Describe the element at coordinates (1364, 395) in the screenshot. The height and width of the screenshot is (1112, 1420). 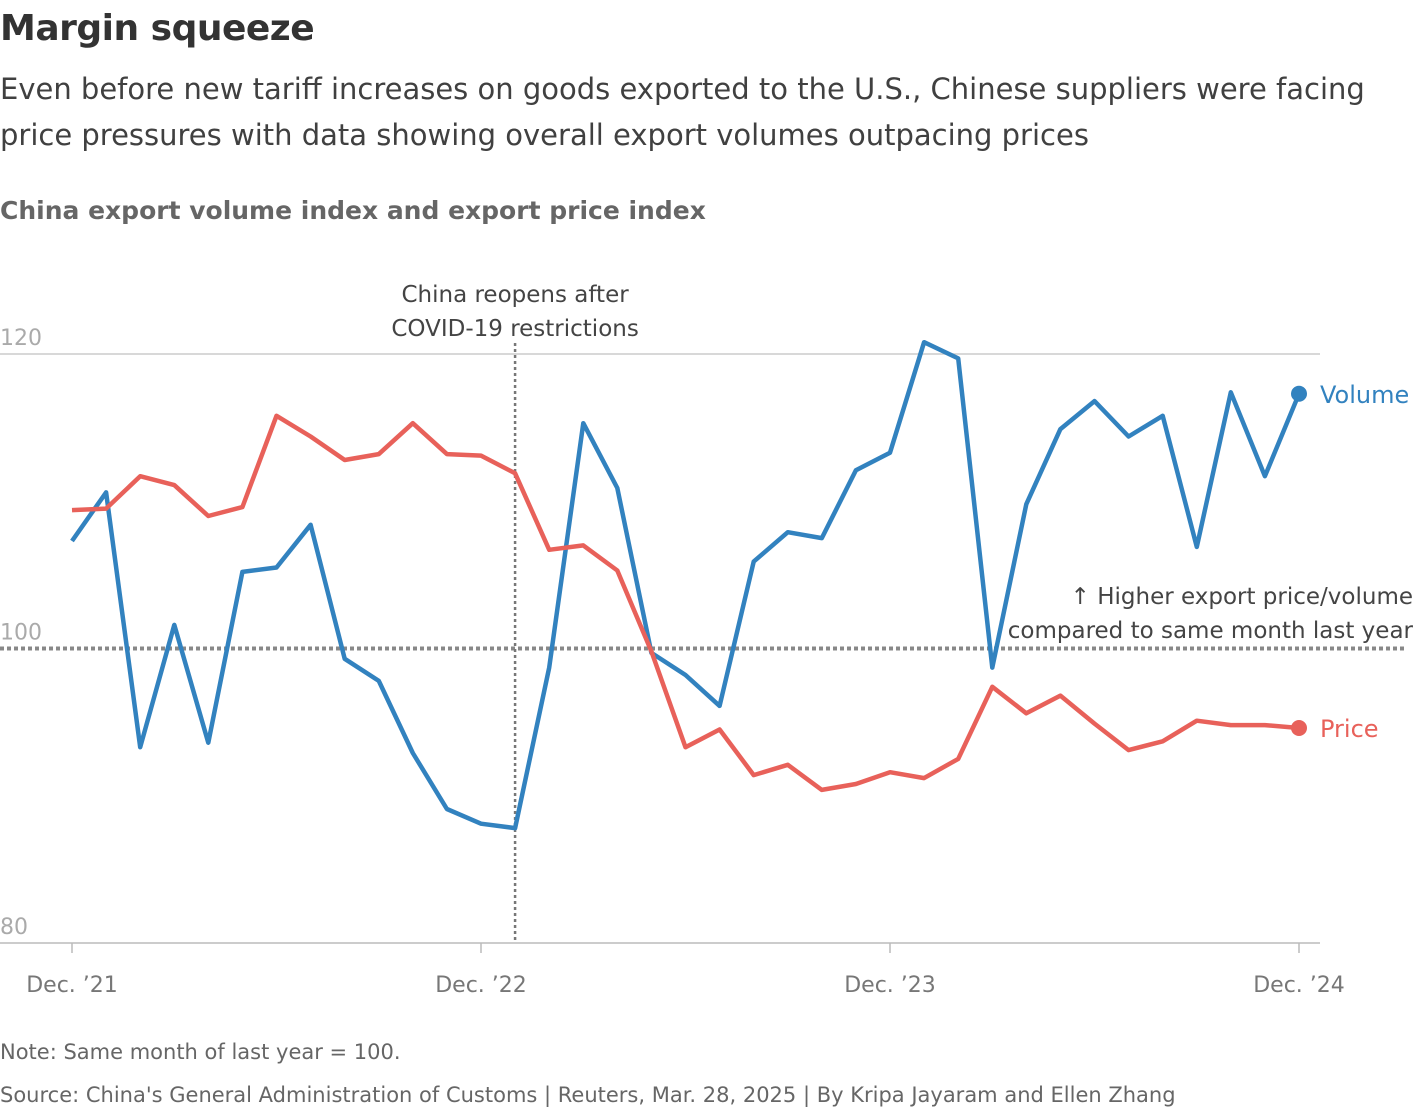
I see `series-label: Volume` at that location.